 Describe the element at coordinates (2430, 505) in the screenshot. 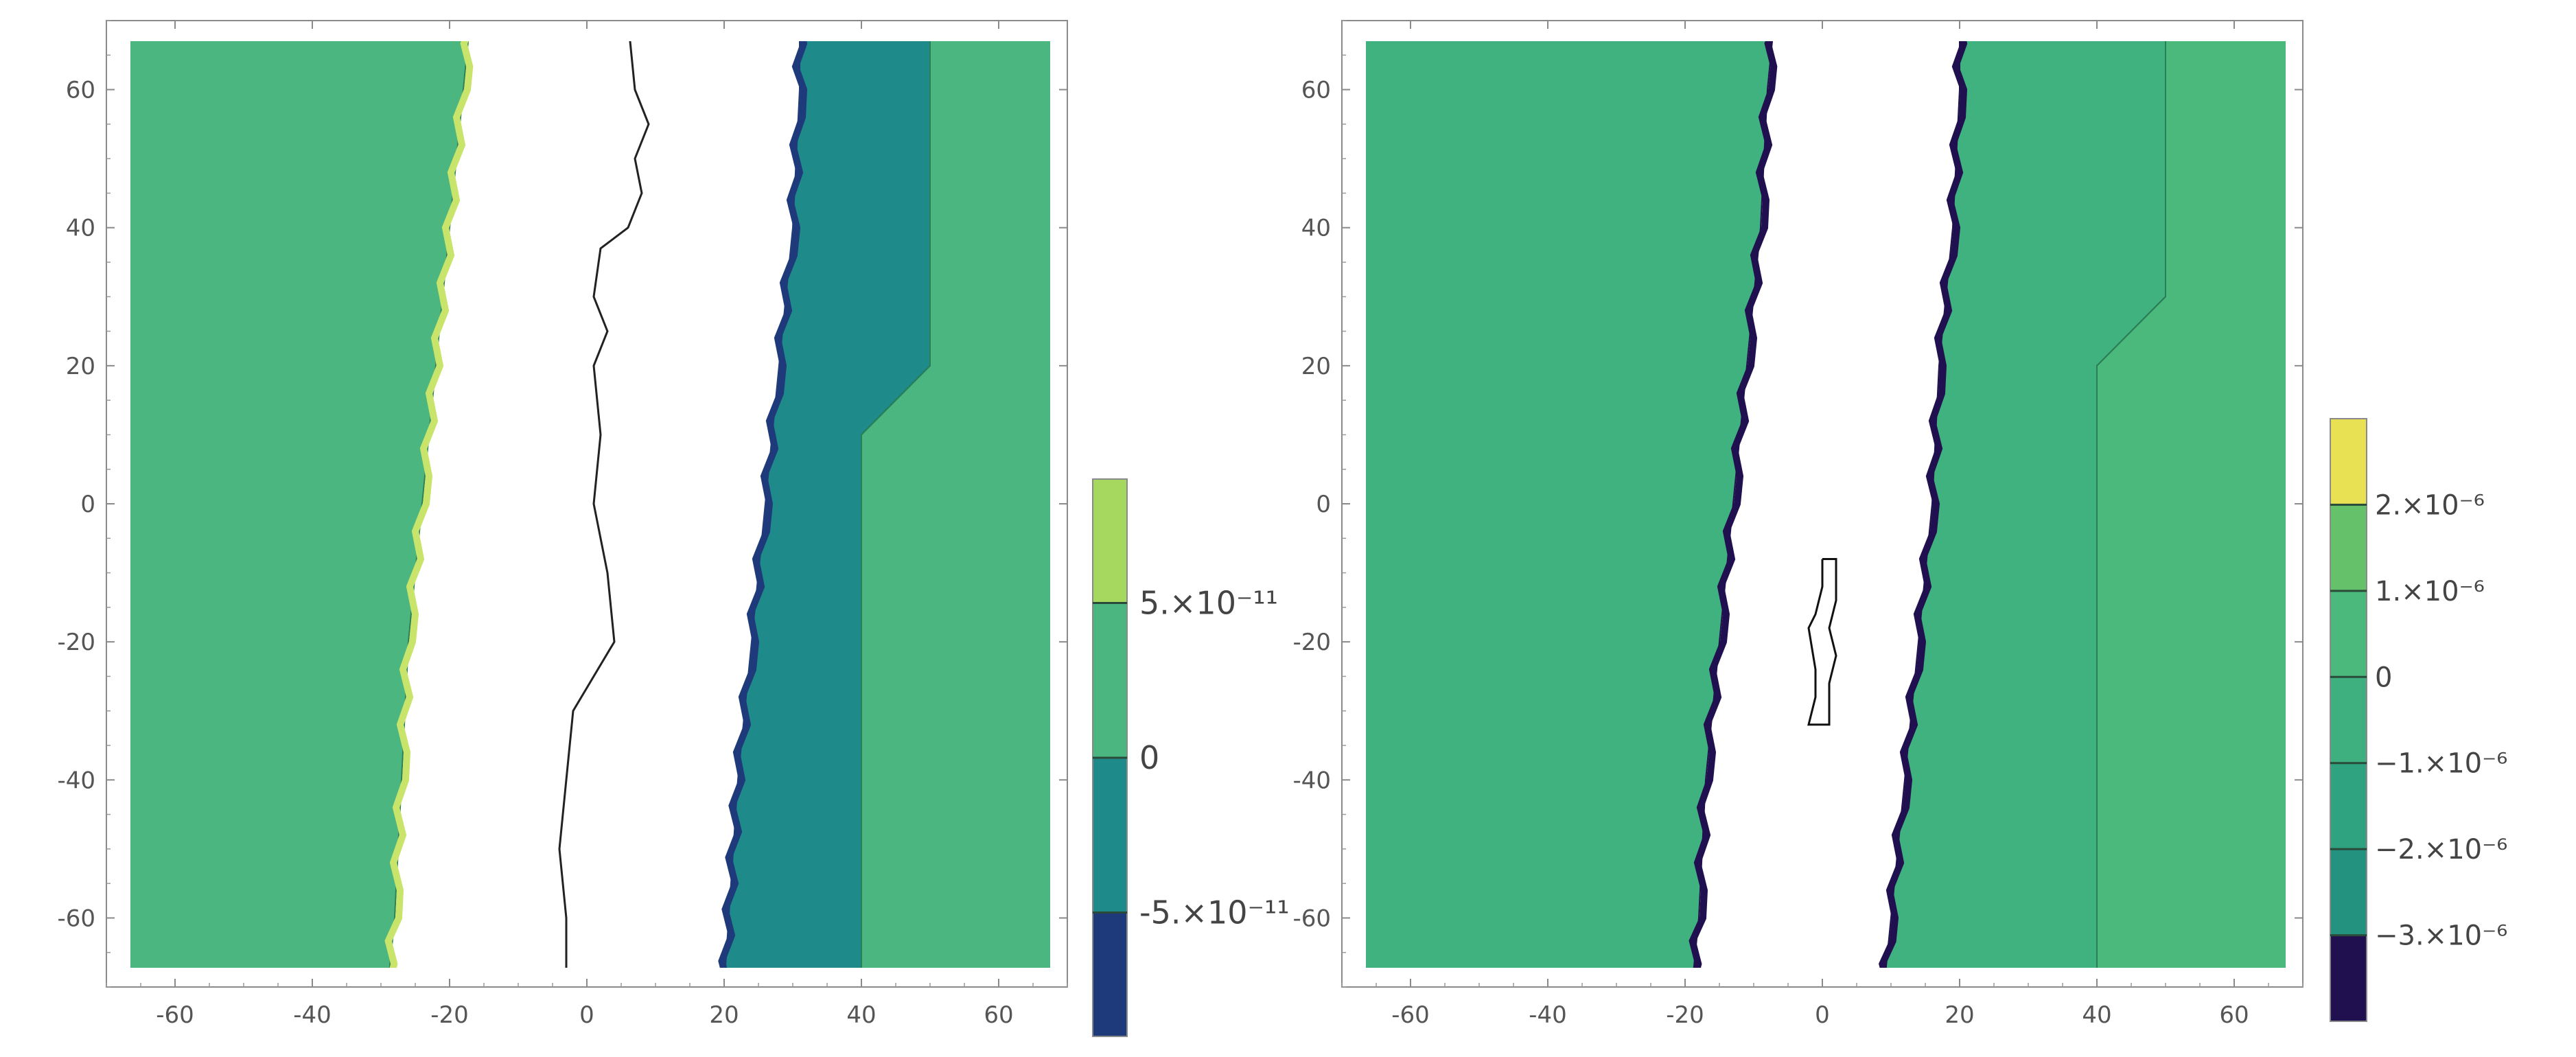

I see `colorbar-label: 2.×10⁻⁶` at that location.